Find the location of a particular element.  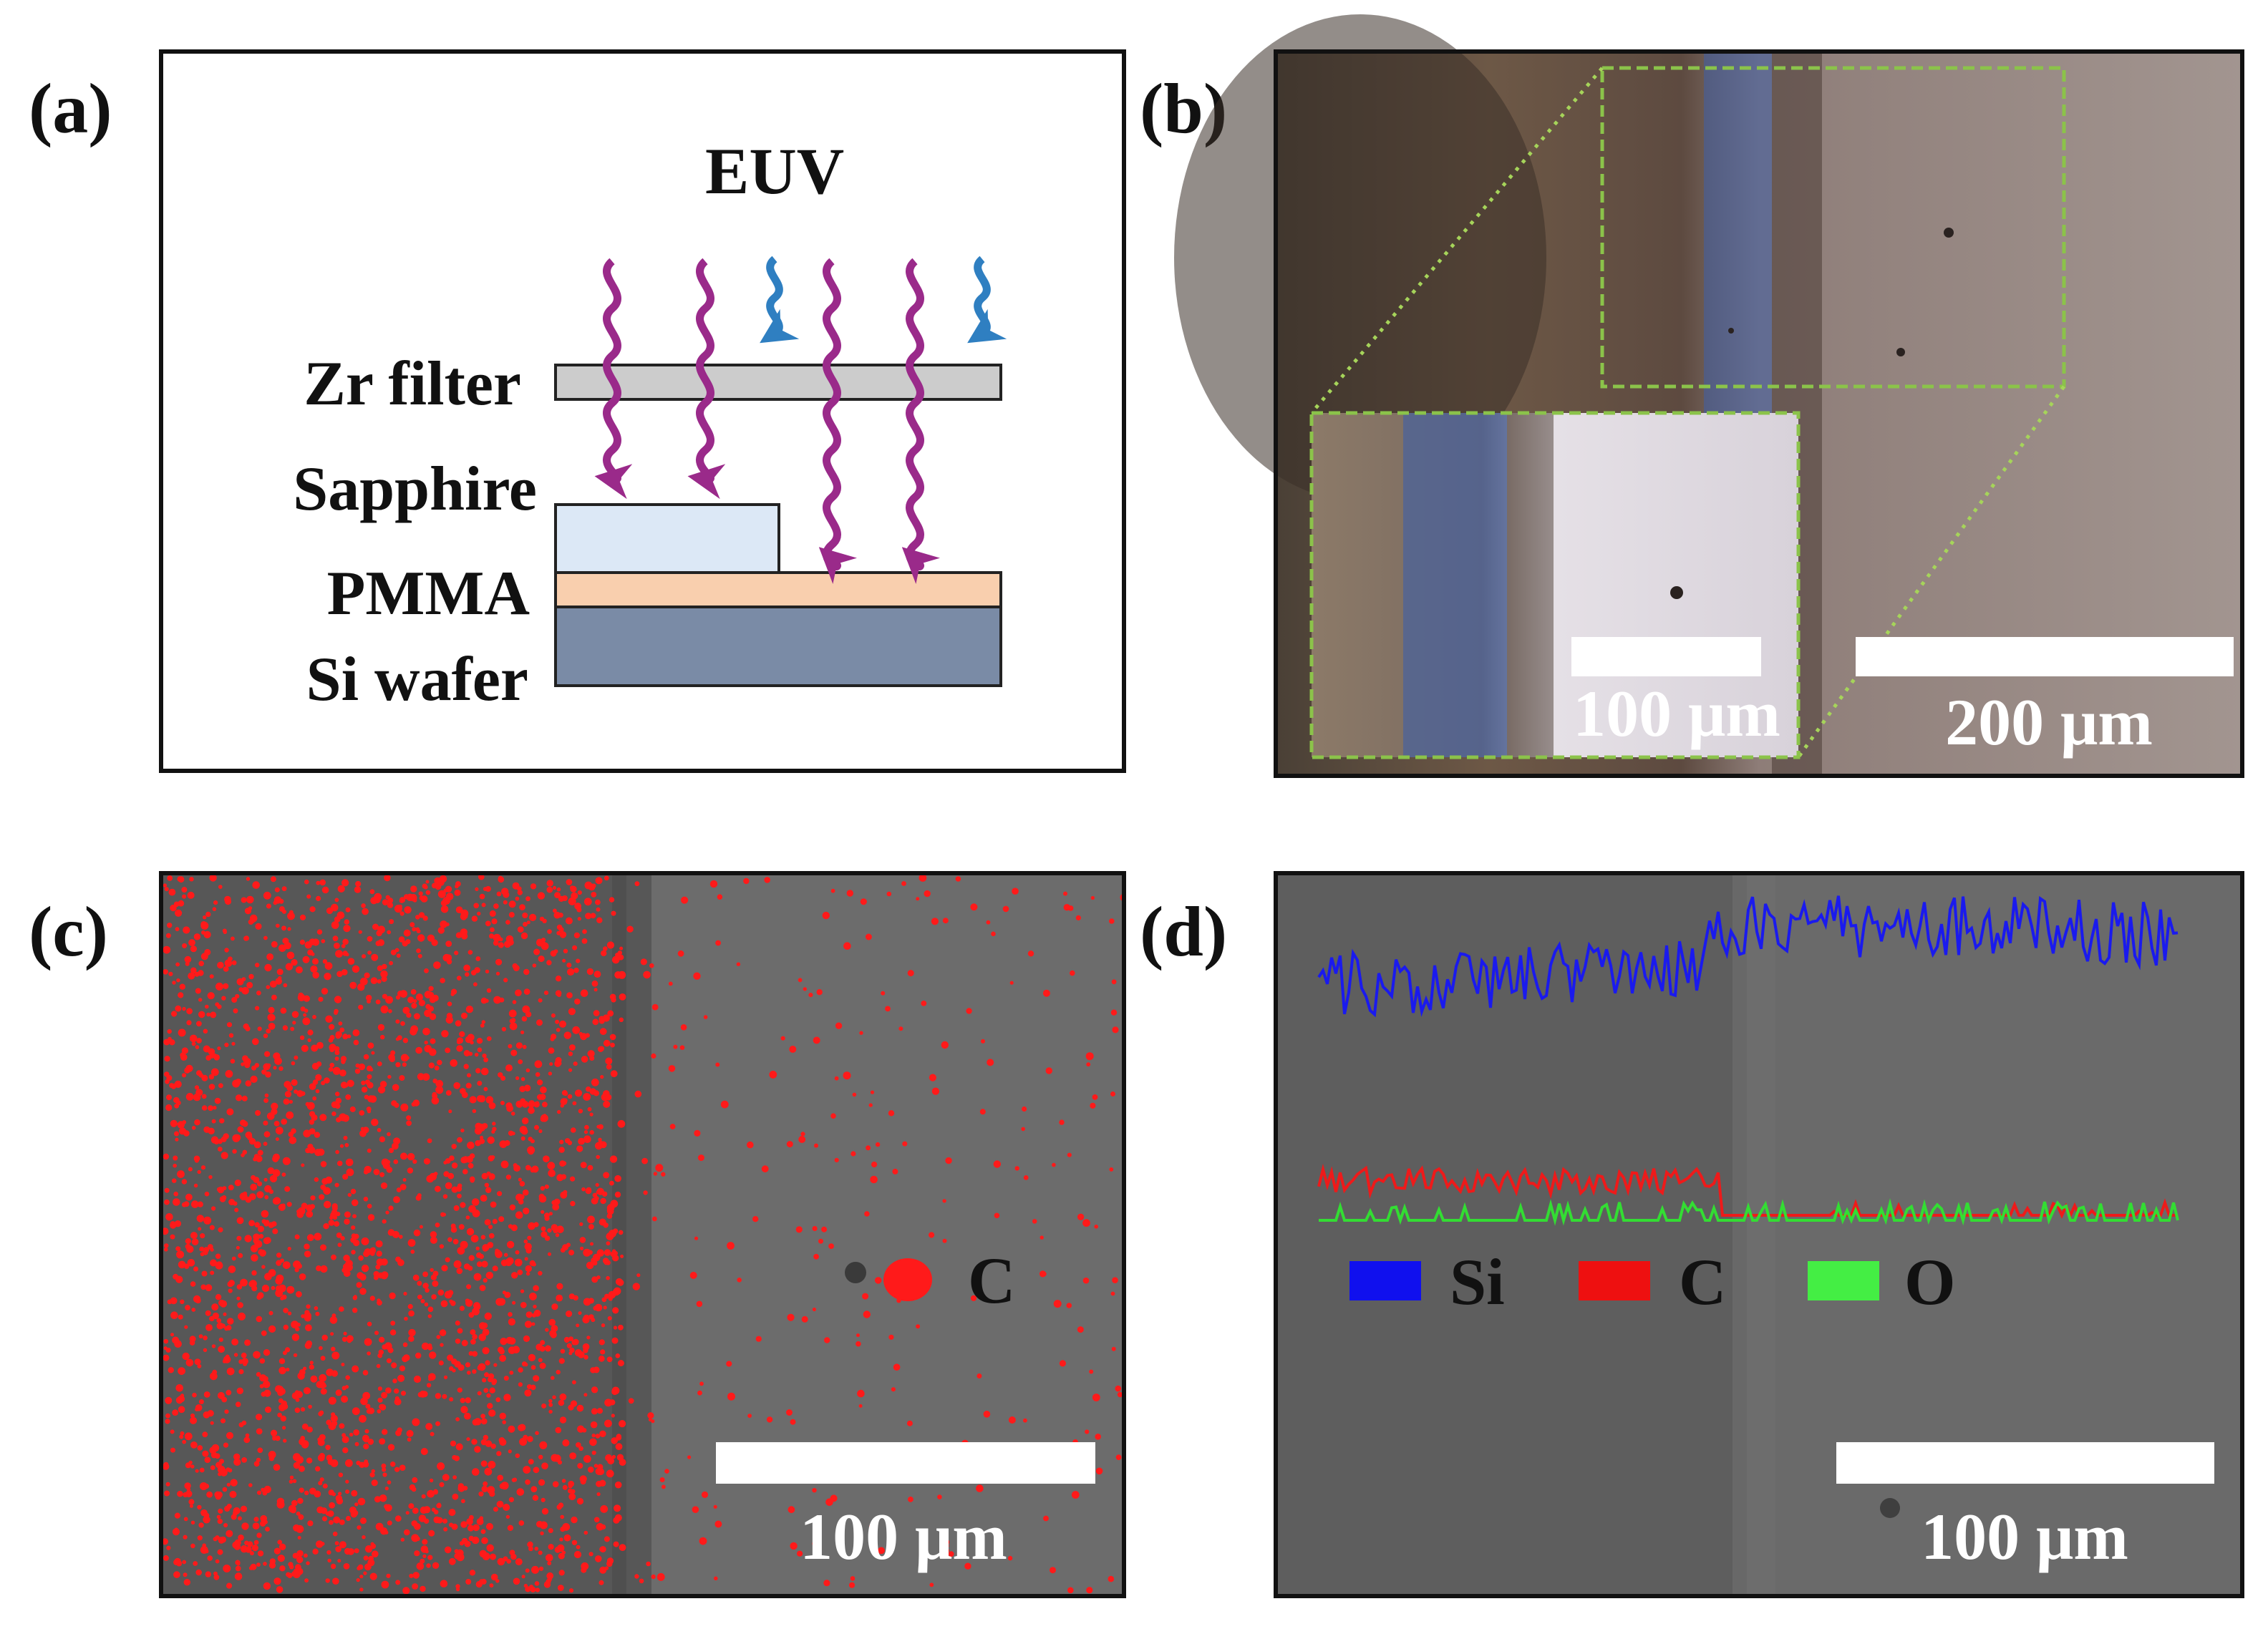

inset-dark-band is located at coordinates (1530, 585).